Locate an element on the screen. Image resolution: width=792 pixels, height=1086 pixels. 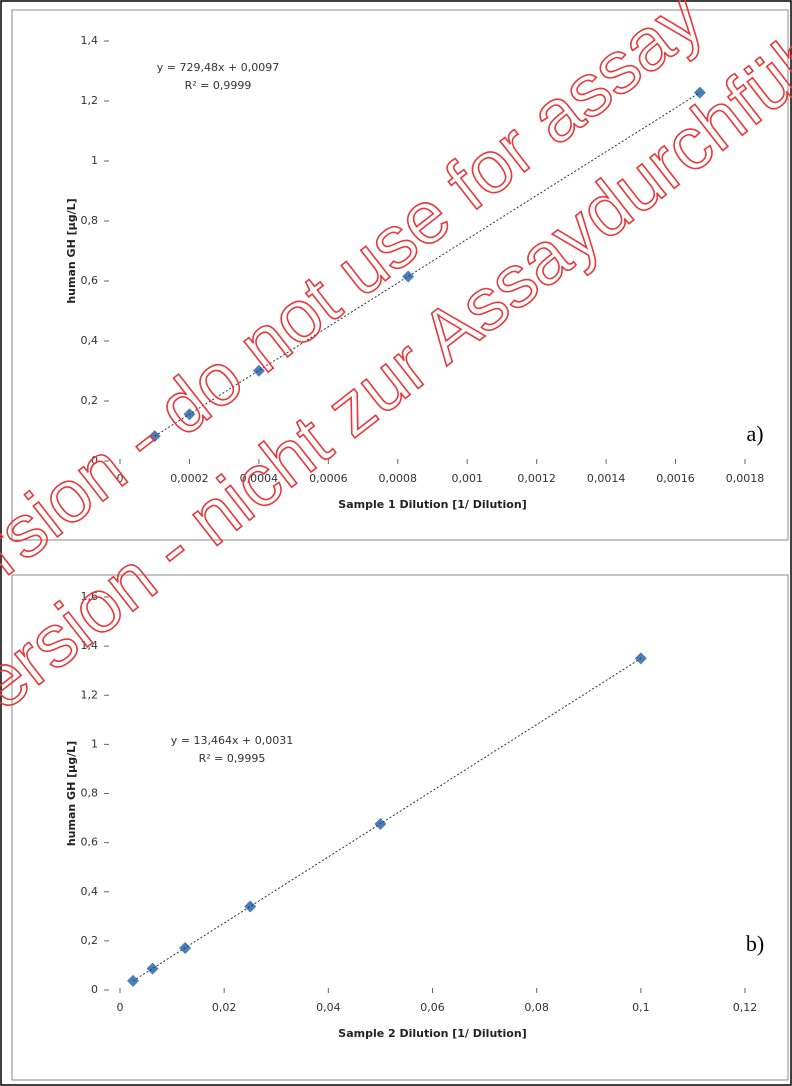
x-tick-label: 0,0004 is located at coordinates (259, 478).